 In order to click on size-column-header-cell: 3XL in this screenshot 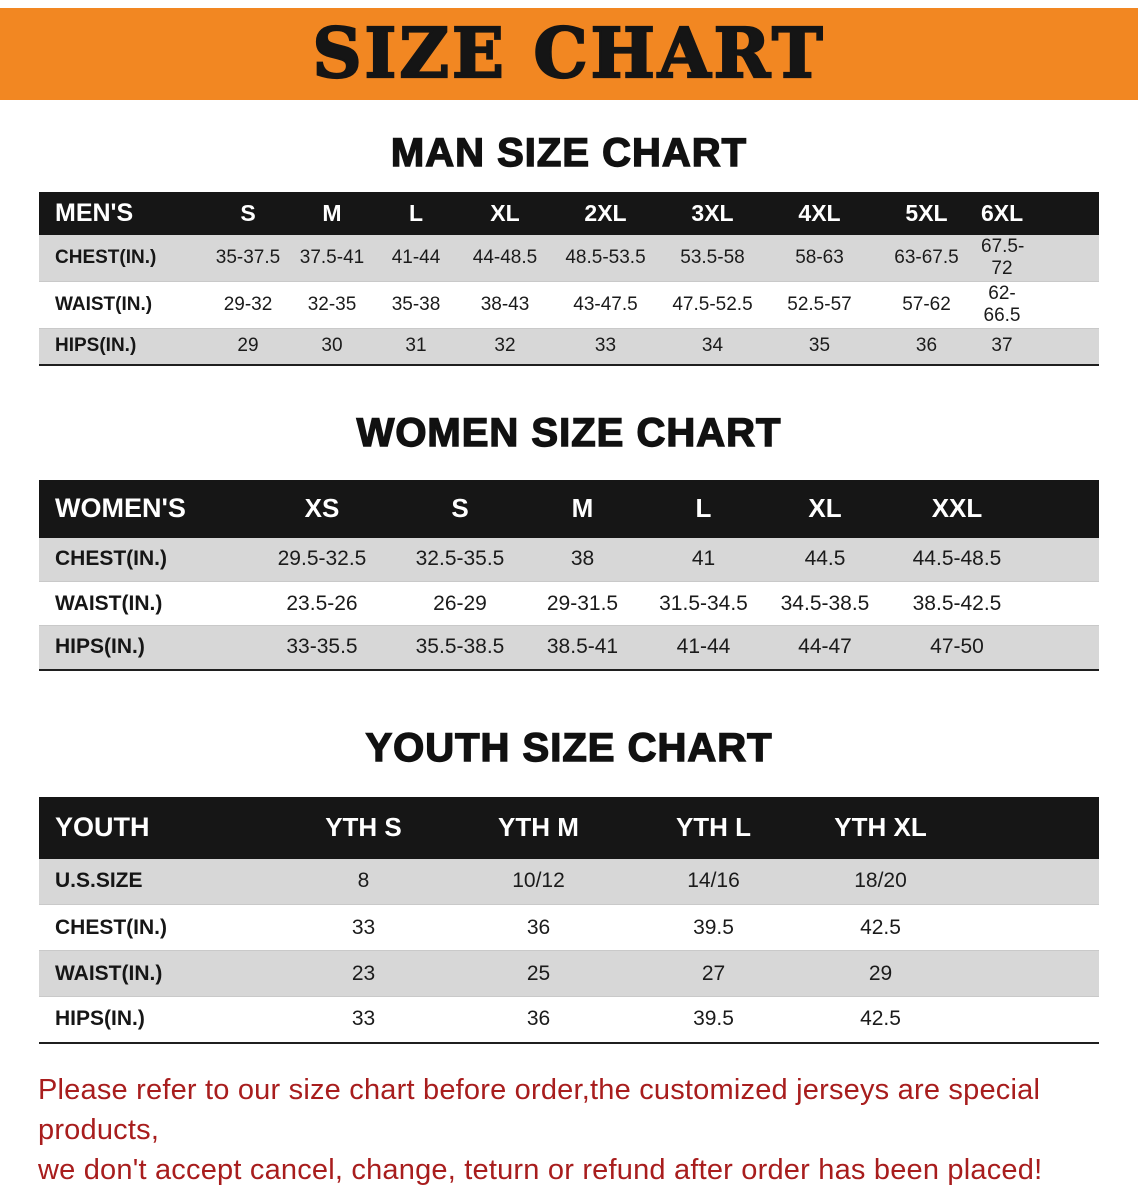, I will do `click(712, 213)`.